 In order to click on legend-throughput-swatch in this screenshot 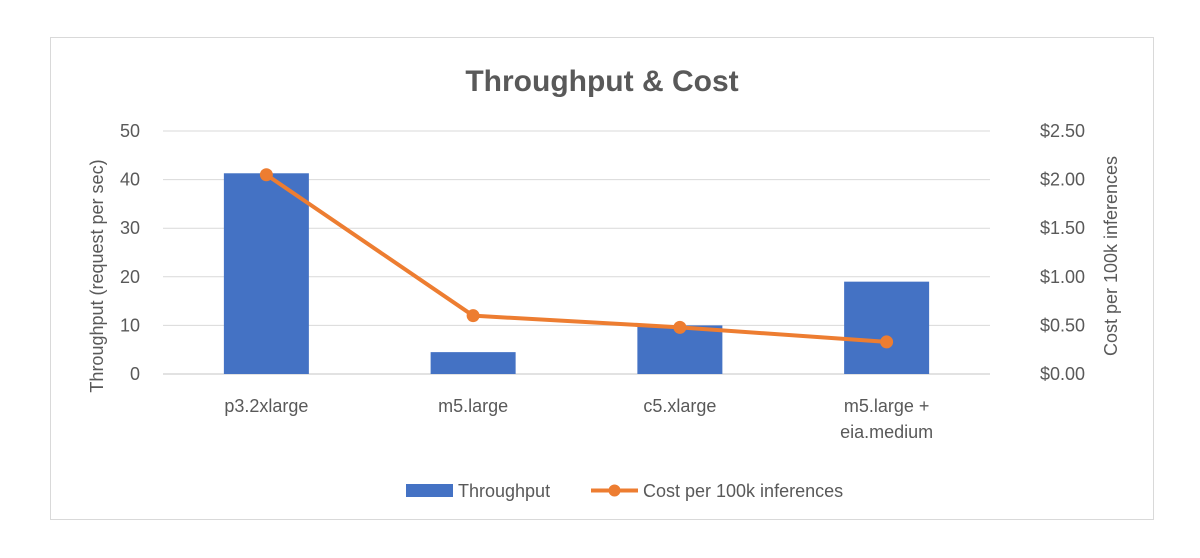, I will do `click(429, 490)`.